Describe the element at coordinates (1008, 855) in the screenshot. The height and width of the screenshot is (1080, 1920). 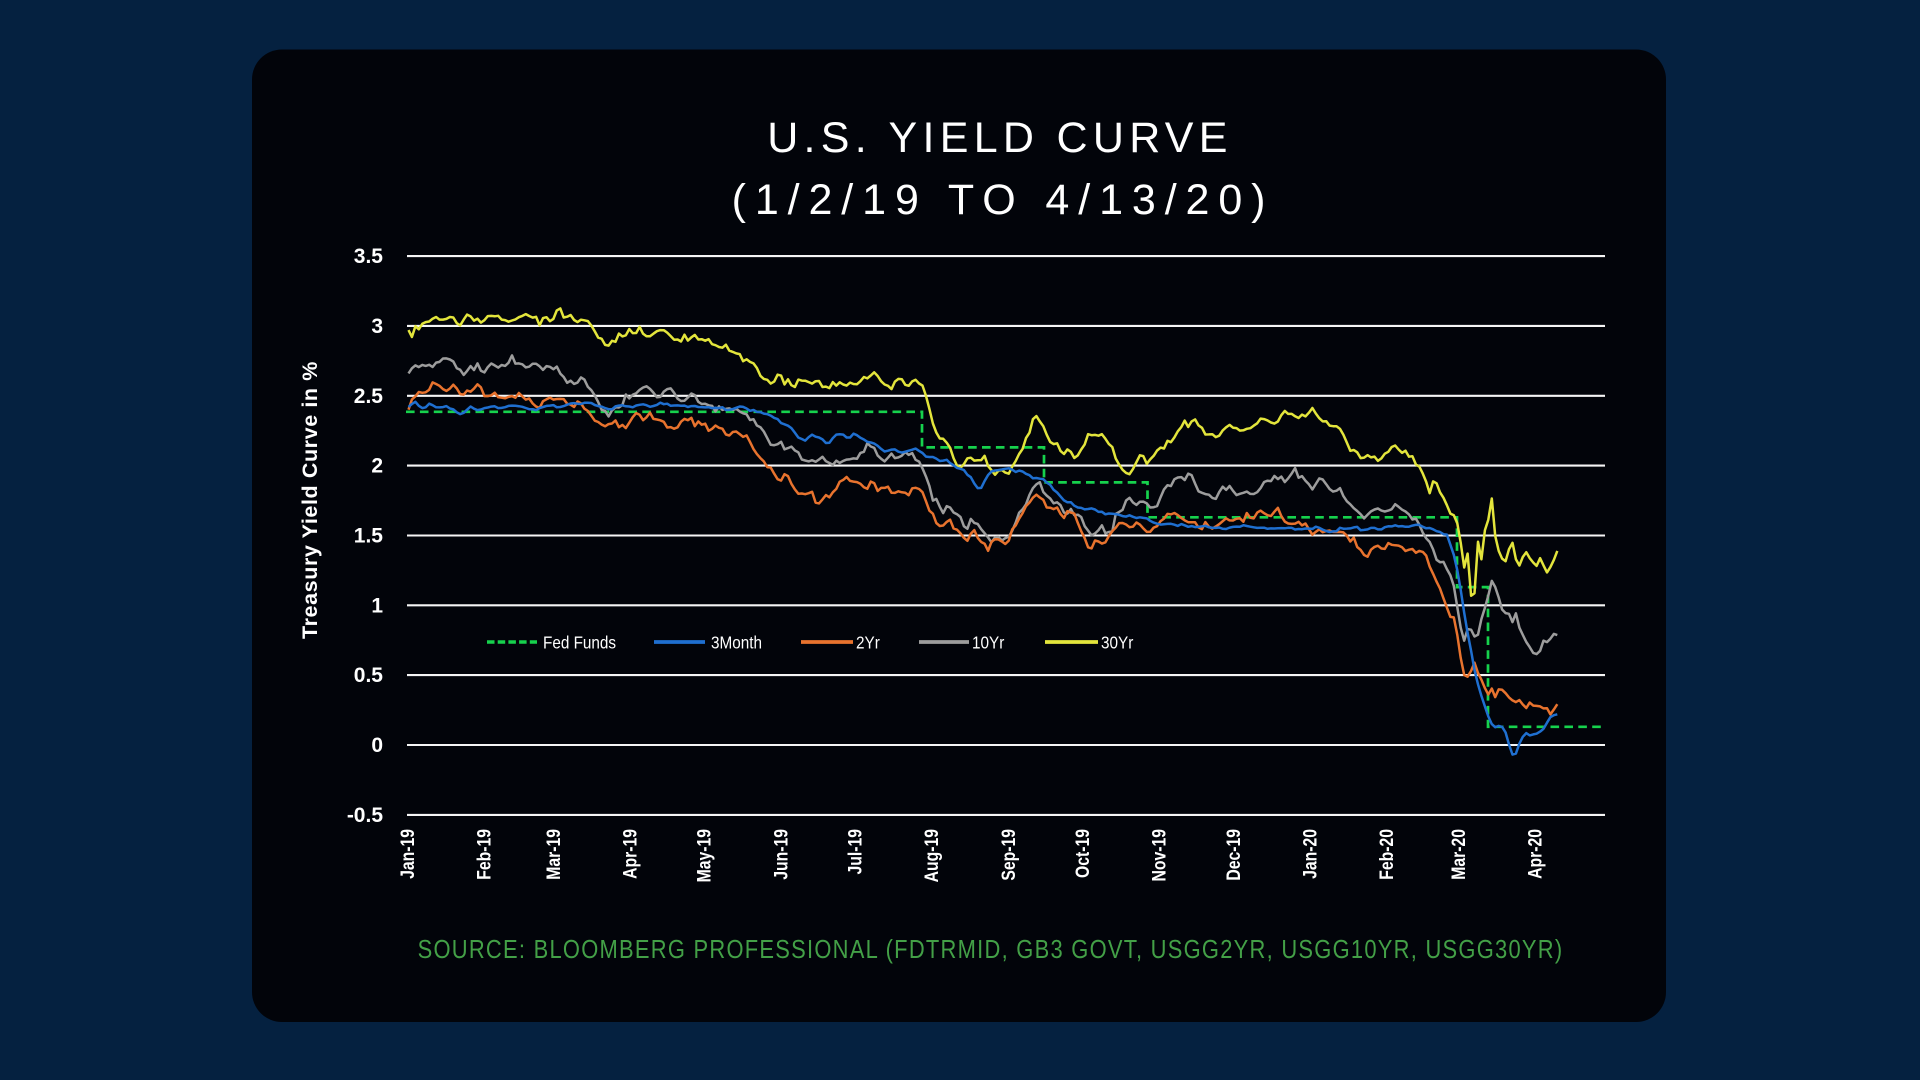
I see `svg-text: Sep-19` at that location.